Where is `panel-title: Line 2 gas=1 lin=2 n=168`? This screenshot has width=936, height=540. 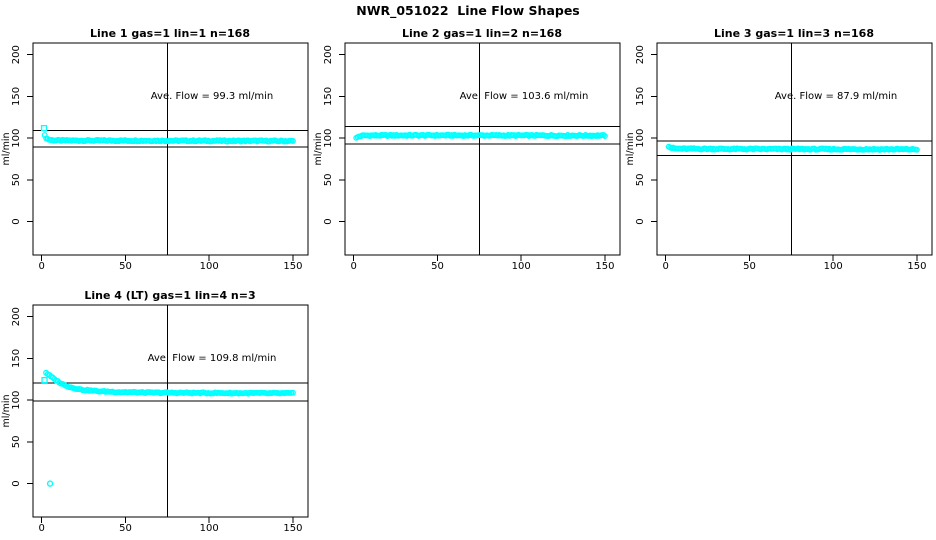 panel-title: Line 2 gas=1 lin=2 n=168 is located at coordinates (482, 33).